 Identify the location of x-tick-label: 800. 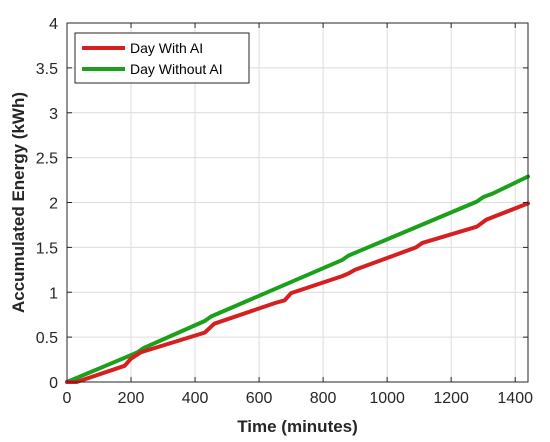
(323, 398).